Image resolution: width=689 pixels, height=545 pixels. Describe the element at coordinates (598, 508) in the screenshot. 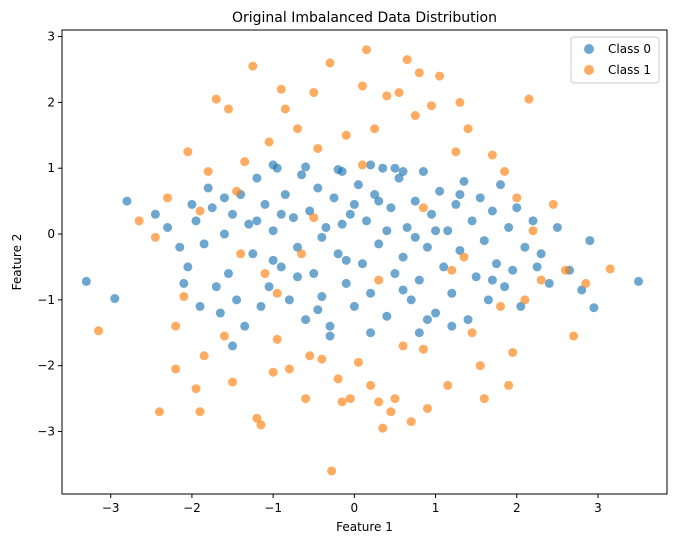

I see `x-tick-label: 3` at that location.